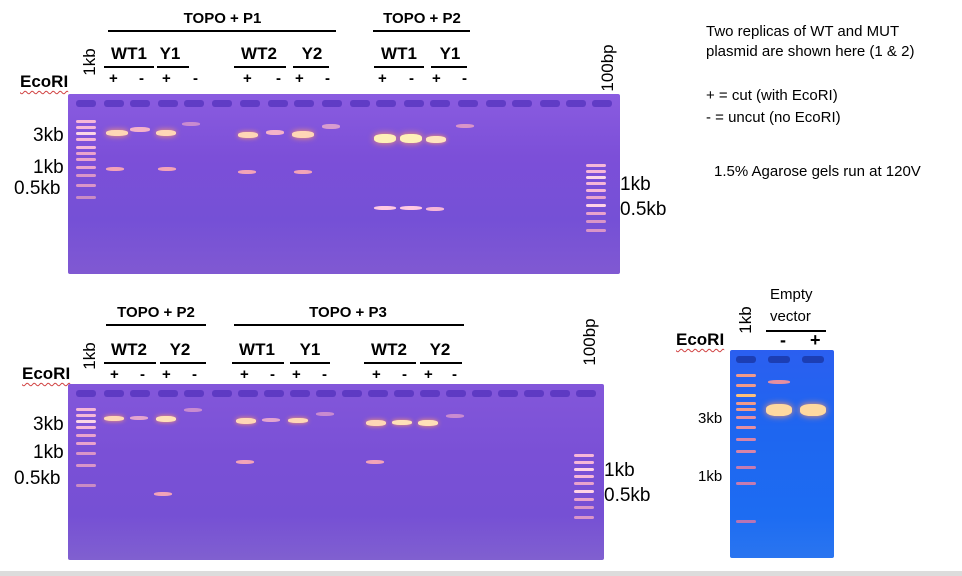  What do you see at coordinates (619, 470) in the screenshot?
I see `bottom-right-size-1kb: 1kb` at bounding box center [619, 470].